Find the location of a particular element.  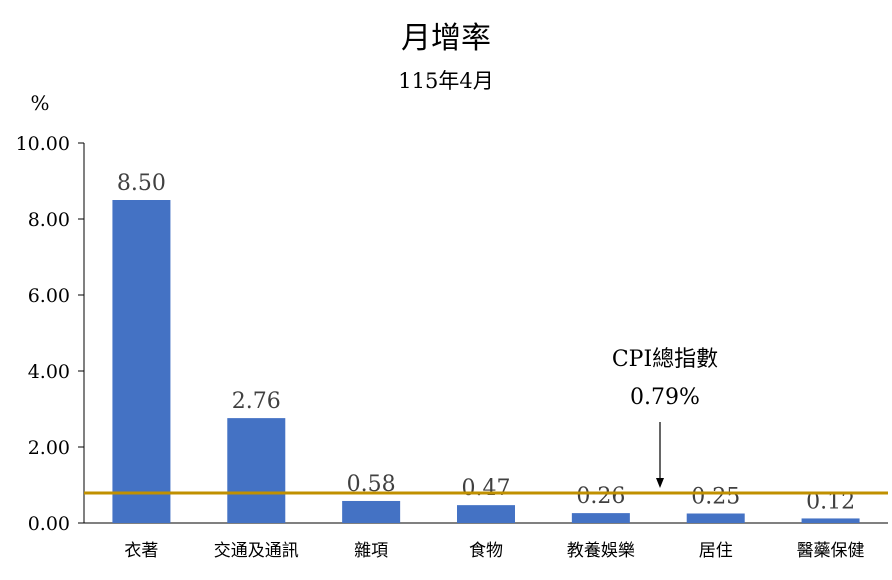

cpi-annotation-arrow-head is located at coordinates (660, 483).